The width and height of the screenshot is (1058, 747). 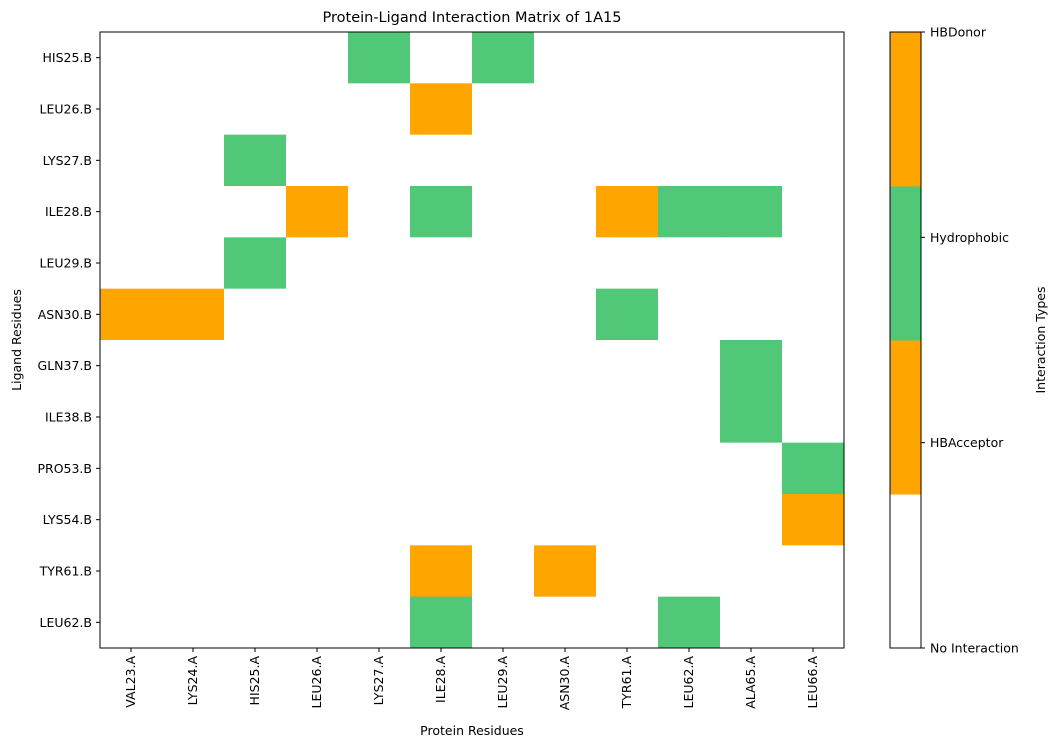 What do you see at coordinates (64, 468) in the screenshot?
I see `y-tick-label: PRO53.B` at bounding box center [64, 468].